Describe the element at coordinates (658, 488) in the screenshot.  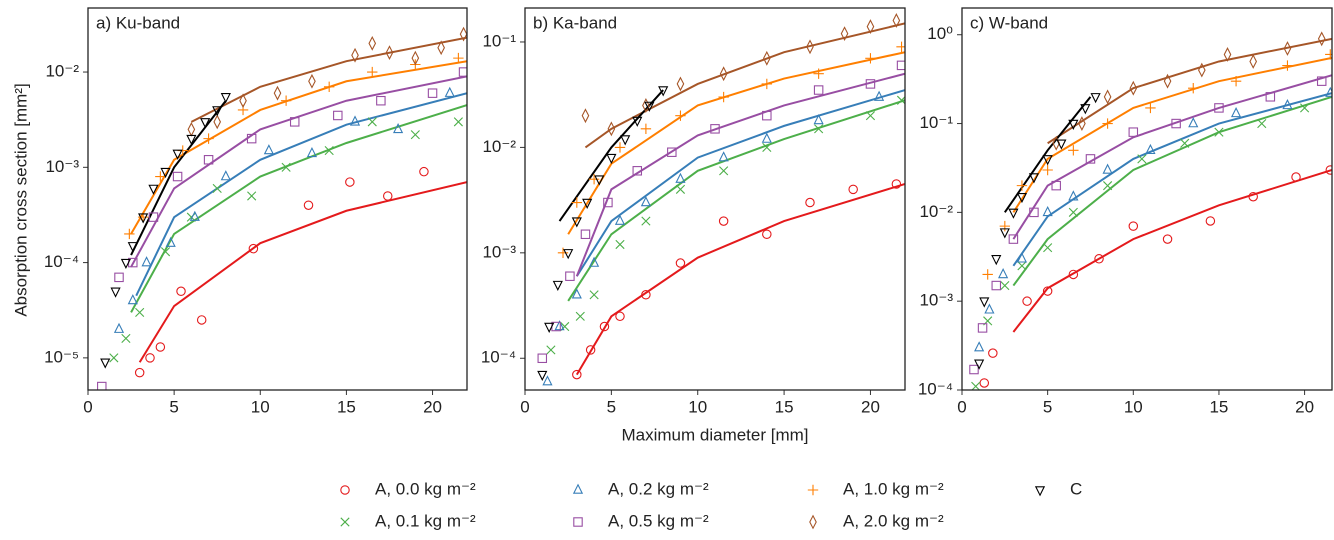
I see `legend-label: A, 0.2 kg m⁻²` at that location.